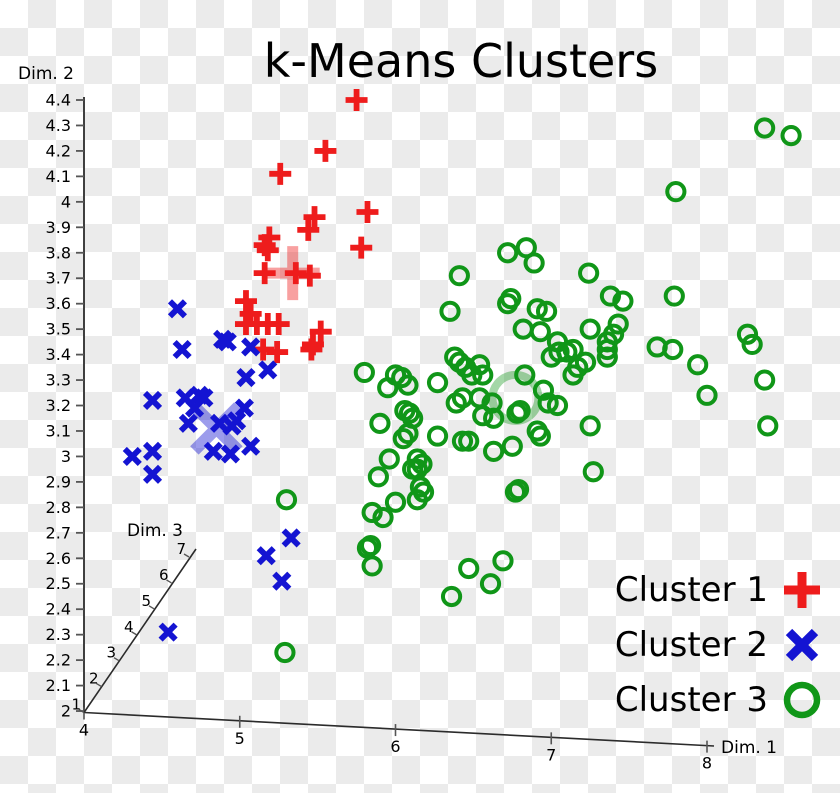  Describe the element at coordinates (707, 763) in the screenshot. I see `svg-text: 8` at that location.